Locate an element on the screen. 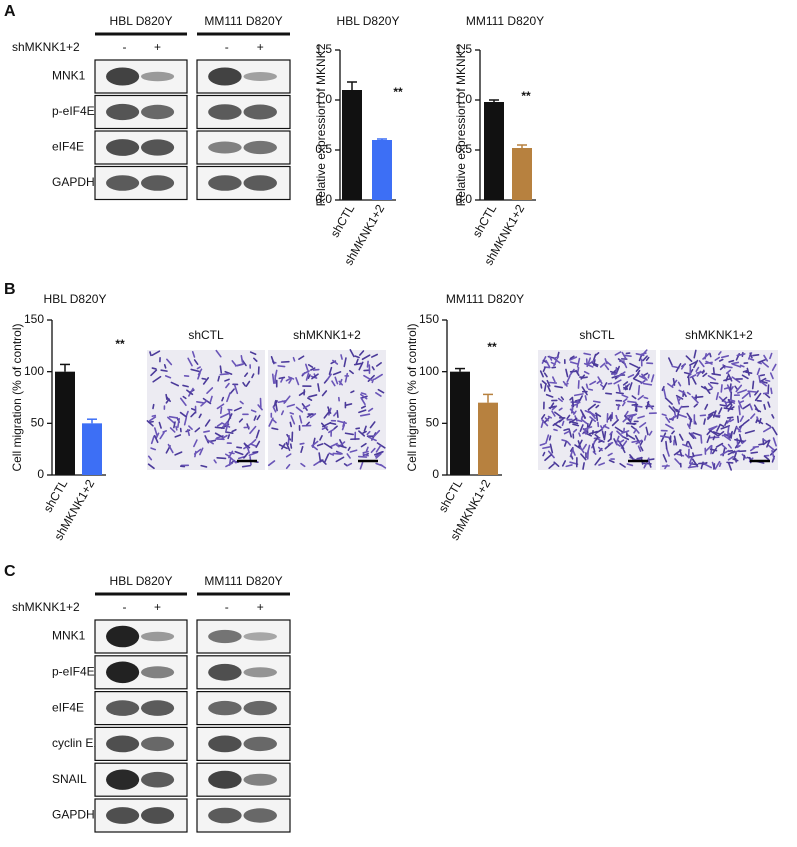 The width and height of the screenshot is (797, 847). group-header: MM111 D820Y is located at coordinates (243, 21).